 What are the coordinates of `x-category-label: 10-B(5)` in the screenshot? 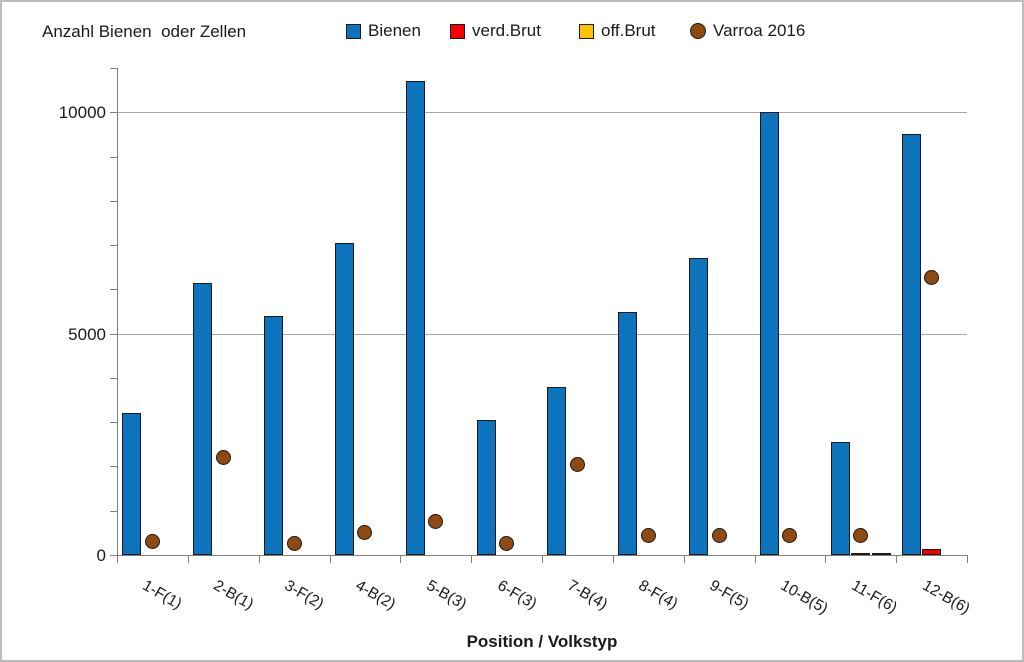 It's located at (804, 597).